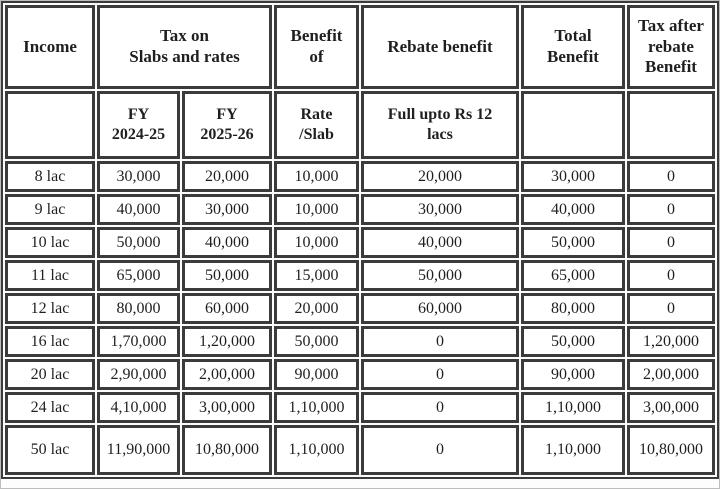  What do you see at coordinates (50, 275) in the screenshot?
I see `cell-income: 11 lac` at bounding box center [50, 275].